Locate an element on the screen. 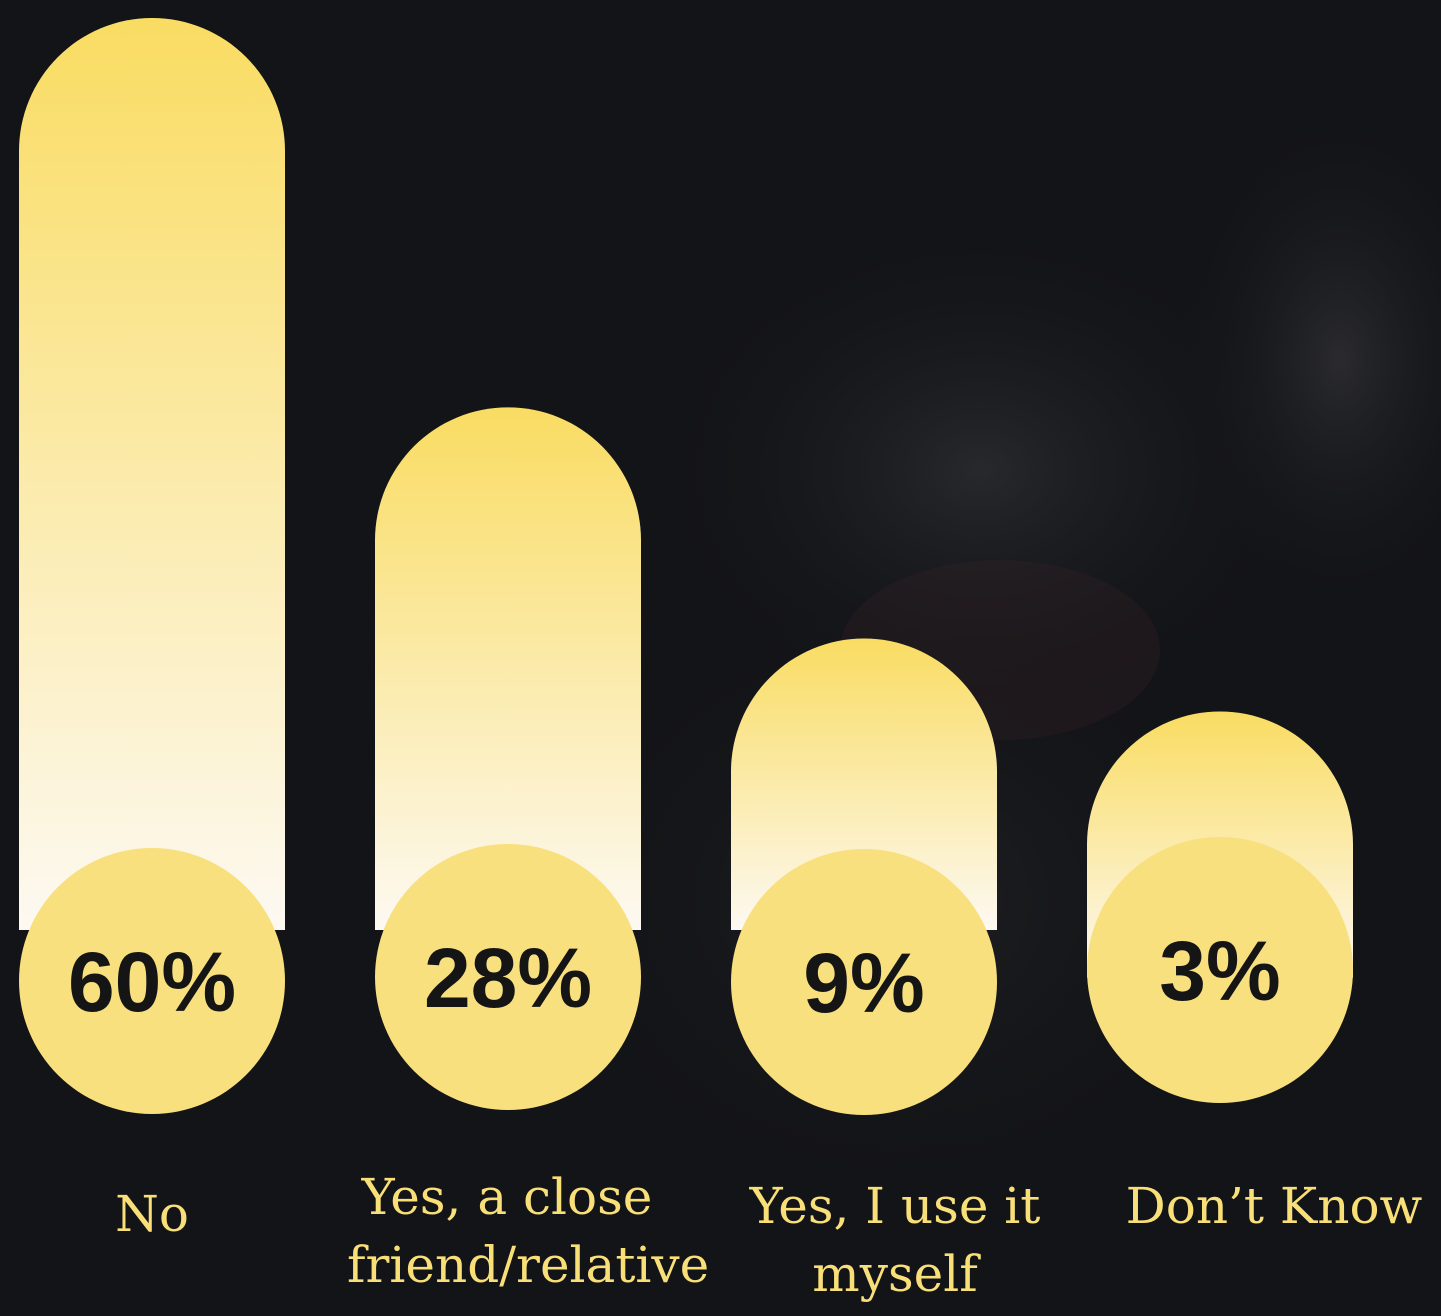 This screenshot has width=1441, height=1316. category-label-text: Don’t Know is located at coordinates (1274, 1206).